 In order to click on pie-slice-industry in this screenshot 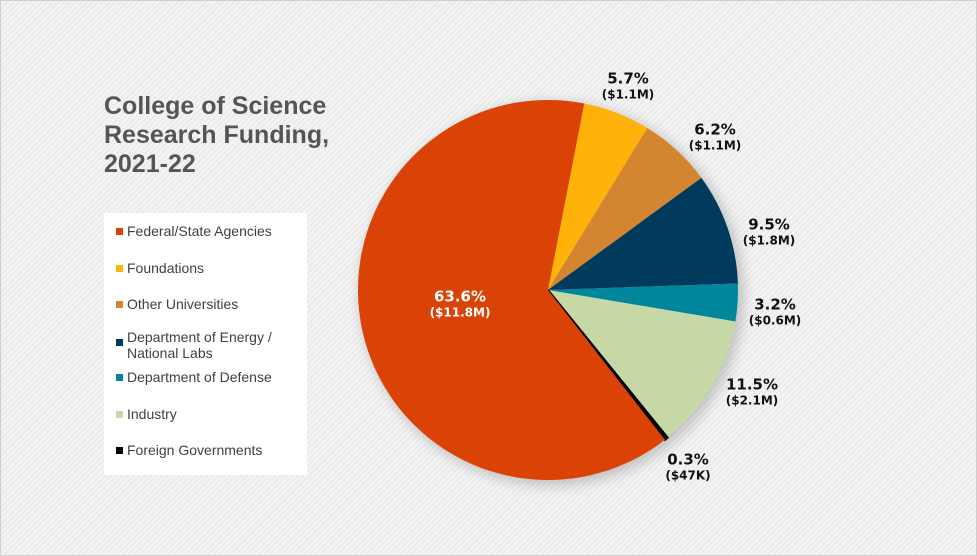, I will do `click(642, 364)`.